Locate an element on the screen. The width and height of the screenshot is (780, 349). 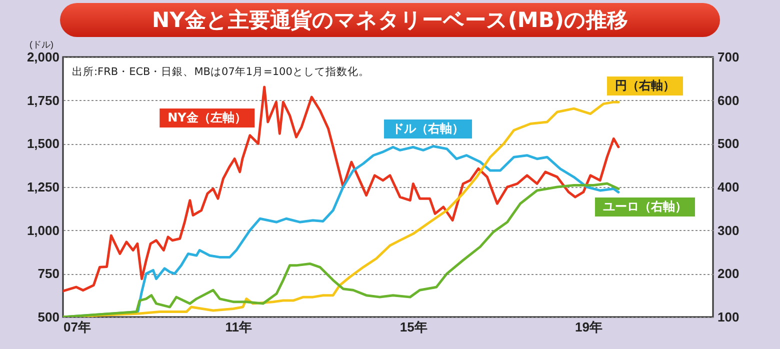
series-label: ユーロ（右軸） is located at coordinates (645, 207).